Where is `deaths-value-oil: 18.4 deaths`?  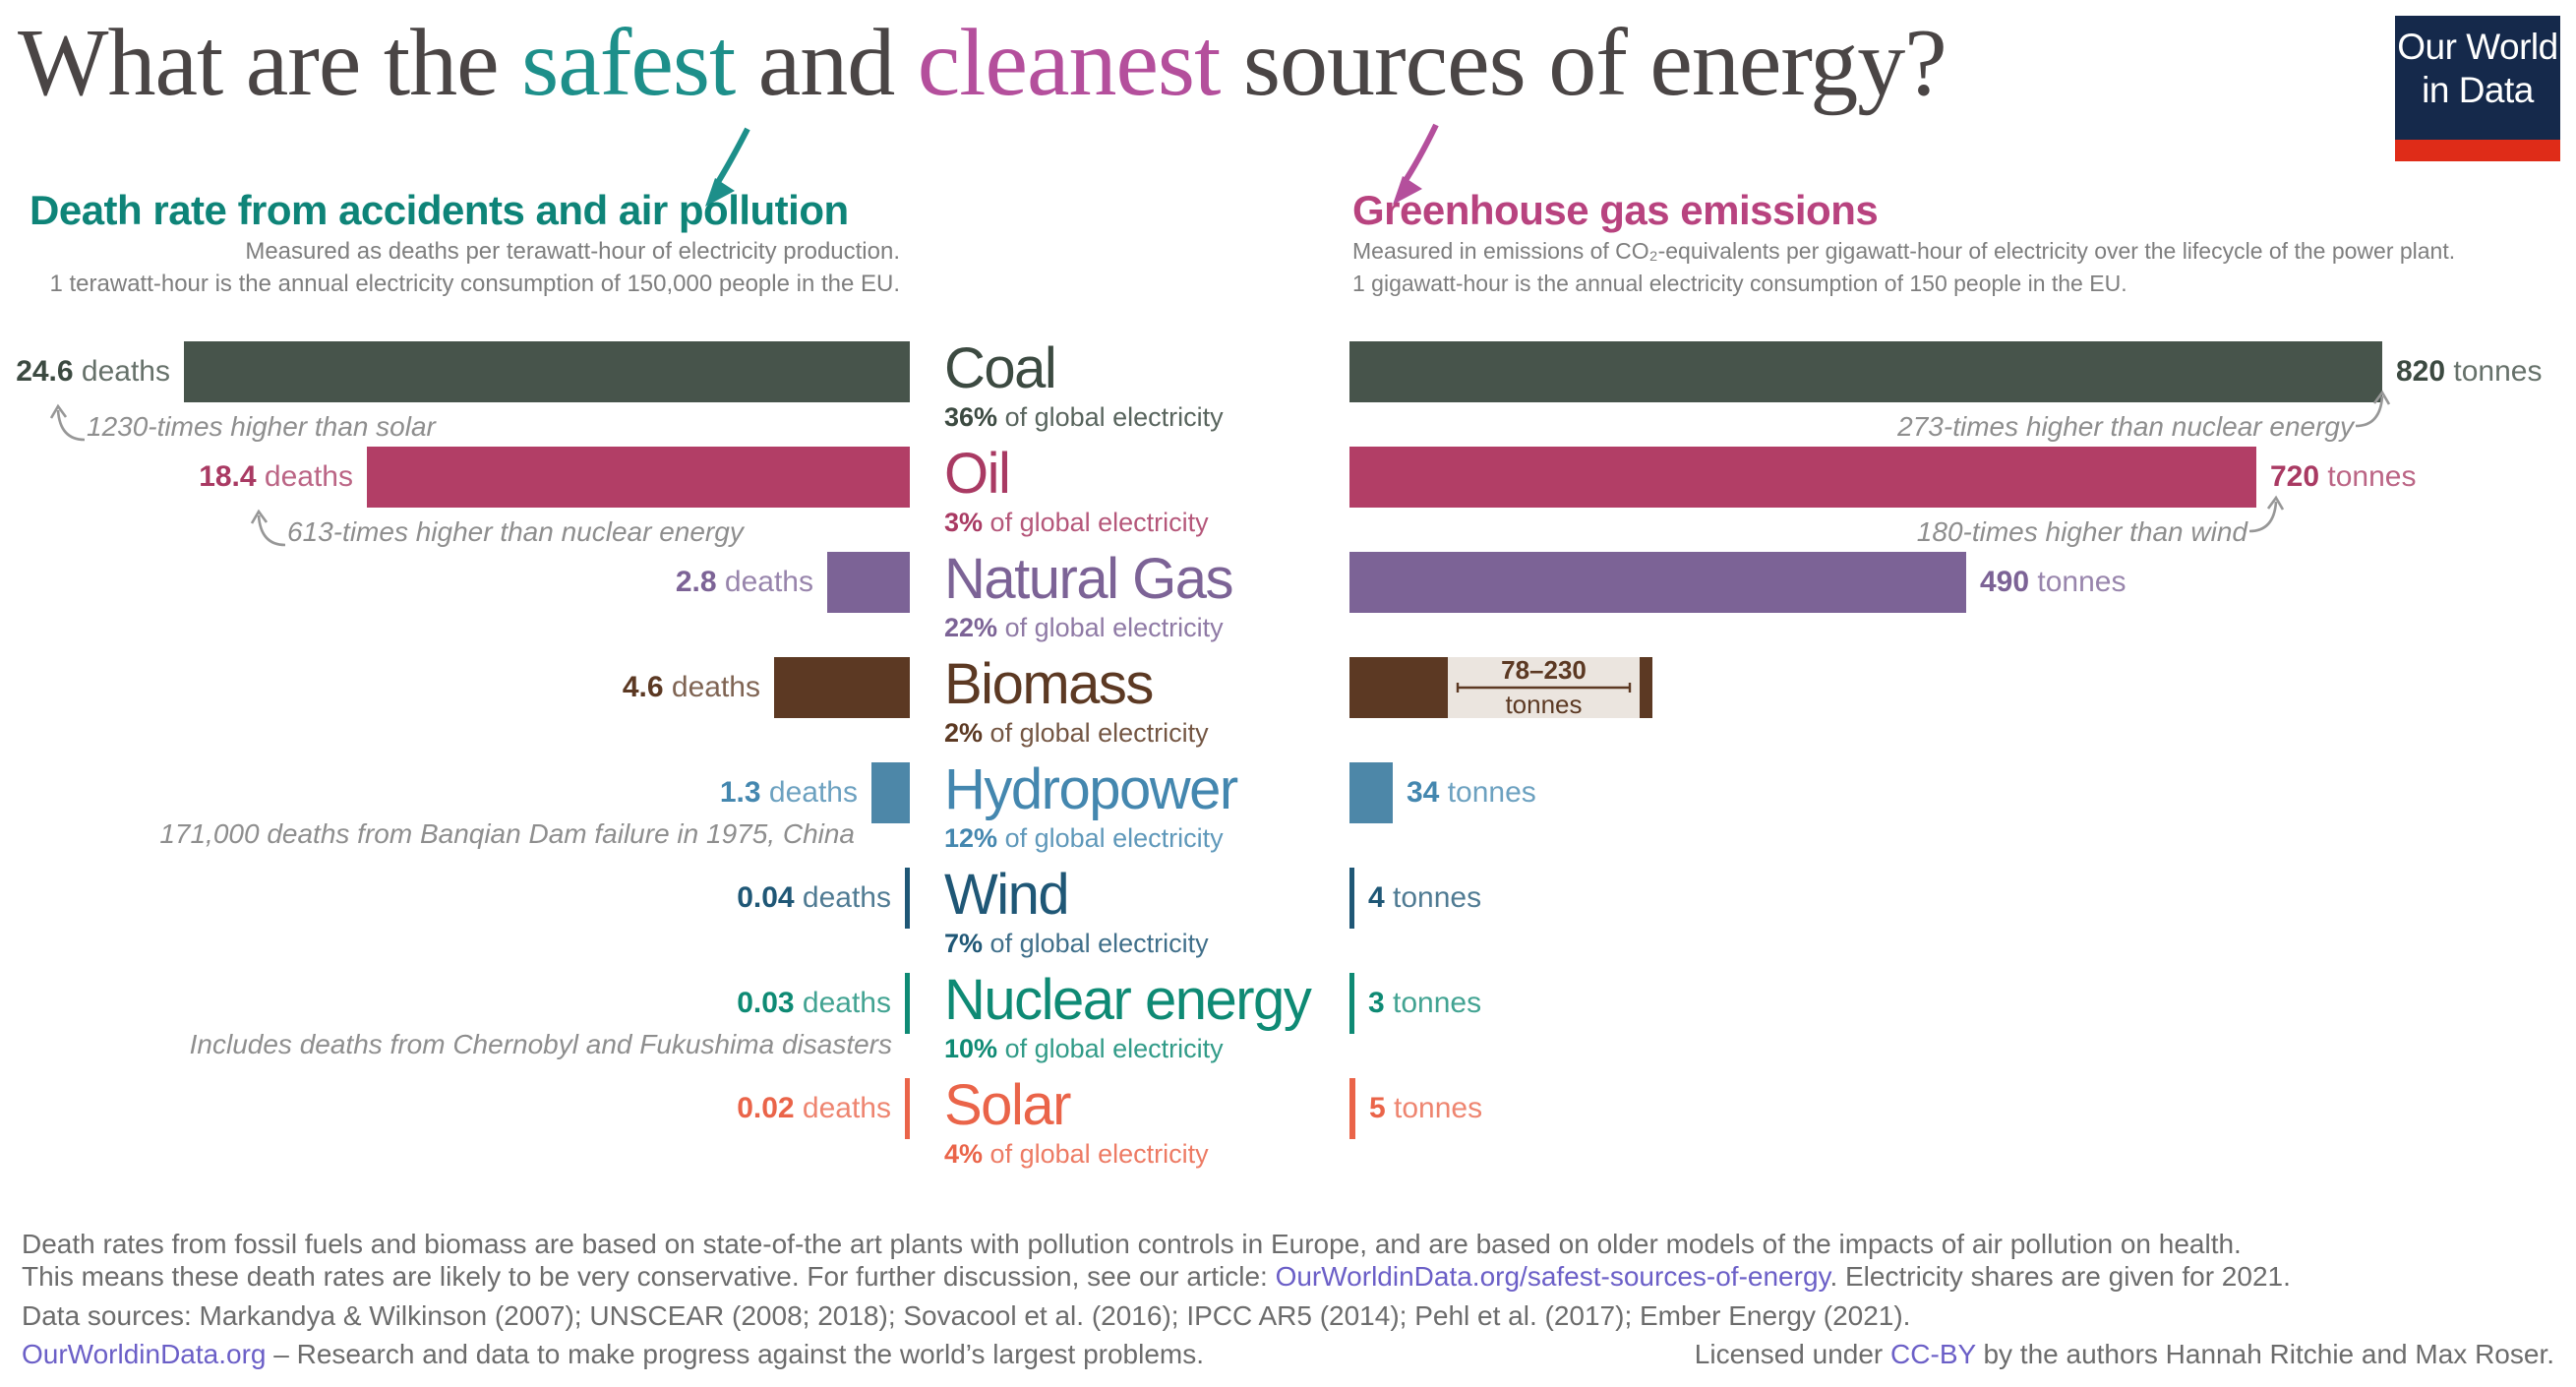
deaths-value-oil: 18.4 deaths is located at coordinates (276, 476).